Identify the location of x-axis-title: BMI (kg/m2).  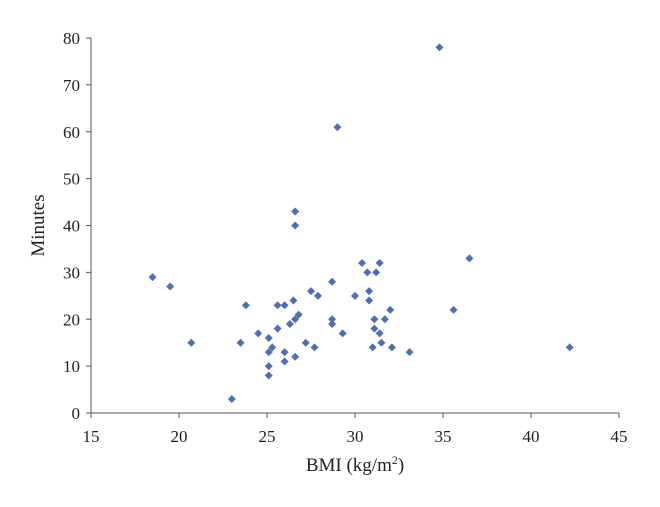
(355, 464).